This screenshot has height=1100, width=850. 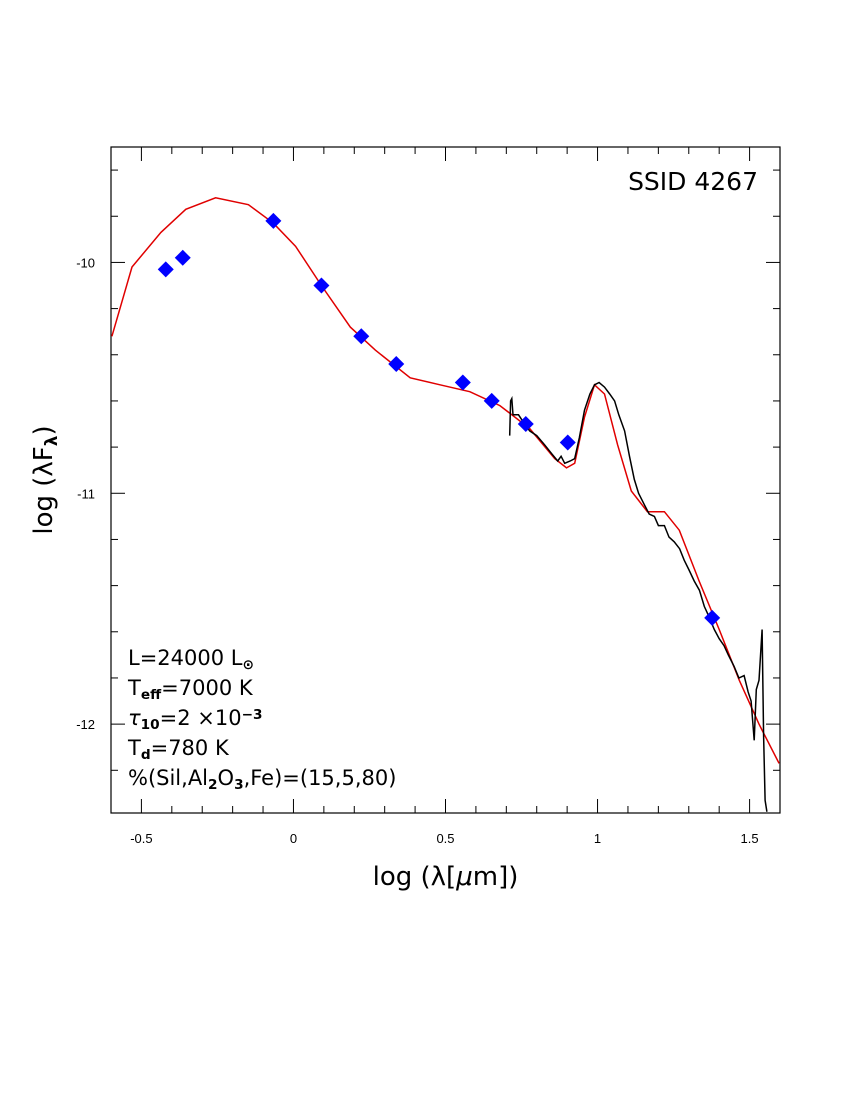 I want to click on text-run: ⊙, so click(x=247, y=665).